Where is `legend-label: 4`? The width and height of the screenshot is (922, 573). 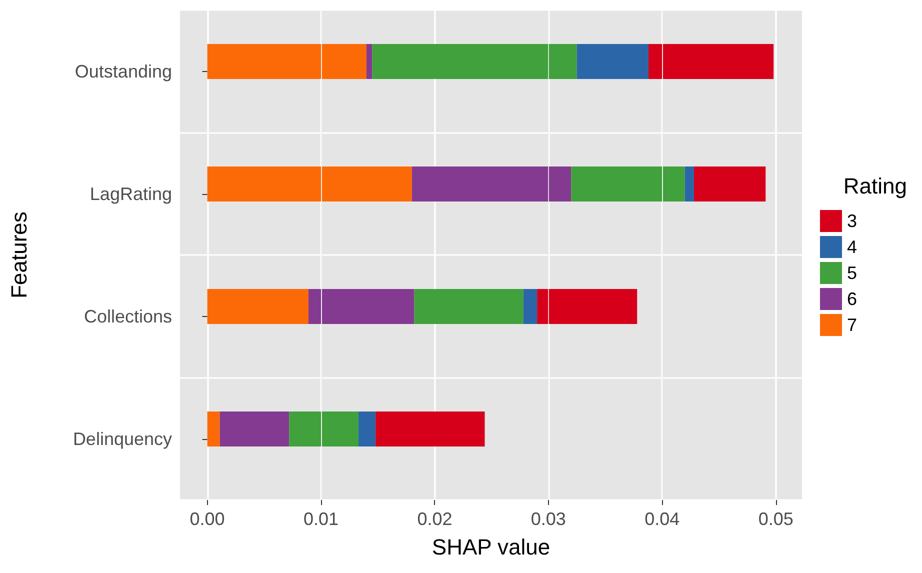 legend-label: 4 is located at coordinates (852, 247).